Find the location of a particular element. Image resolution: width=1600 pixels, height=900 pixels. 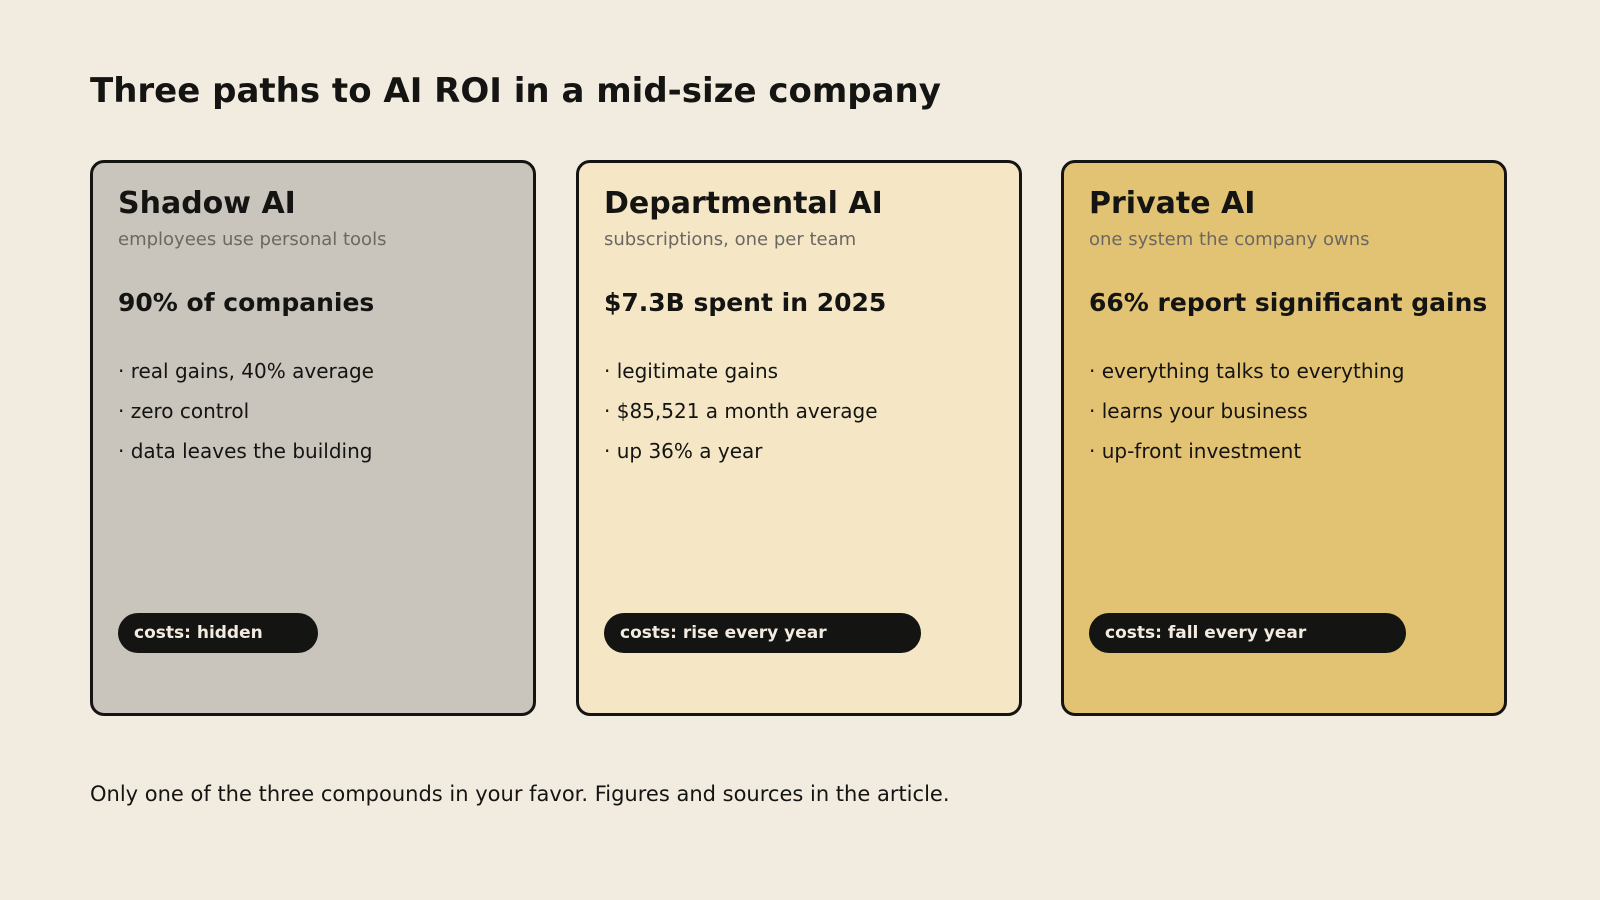

card-point: · data leaves the building is located at coordinates (245, 451).